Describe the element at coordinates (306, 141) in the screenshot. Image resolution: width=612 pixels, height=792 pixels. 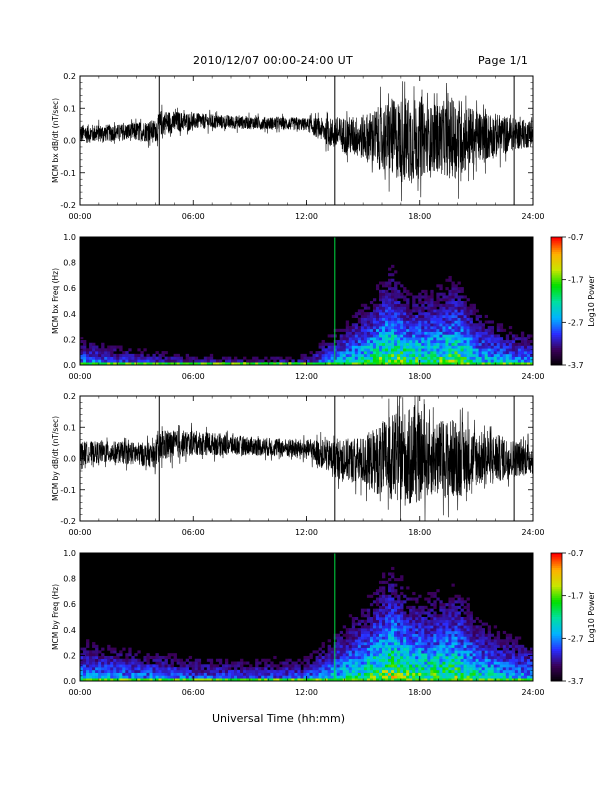
I see `series-line` at that location.